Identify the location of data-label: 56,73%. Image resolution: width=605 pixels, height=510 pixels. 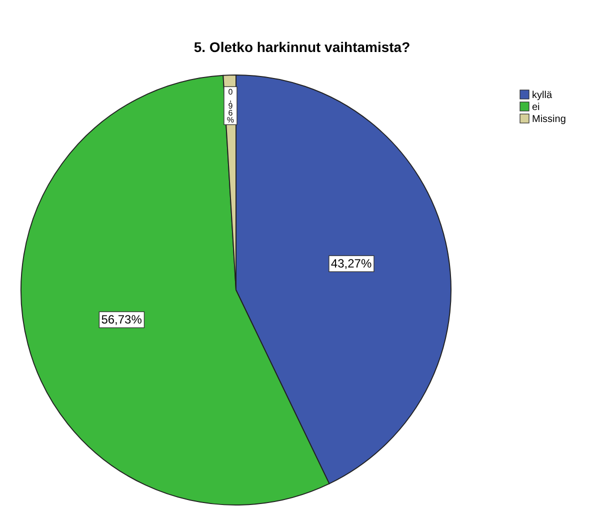
(121, 319).